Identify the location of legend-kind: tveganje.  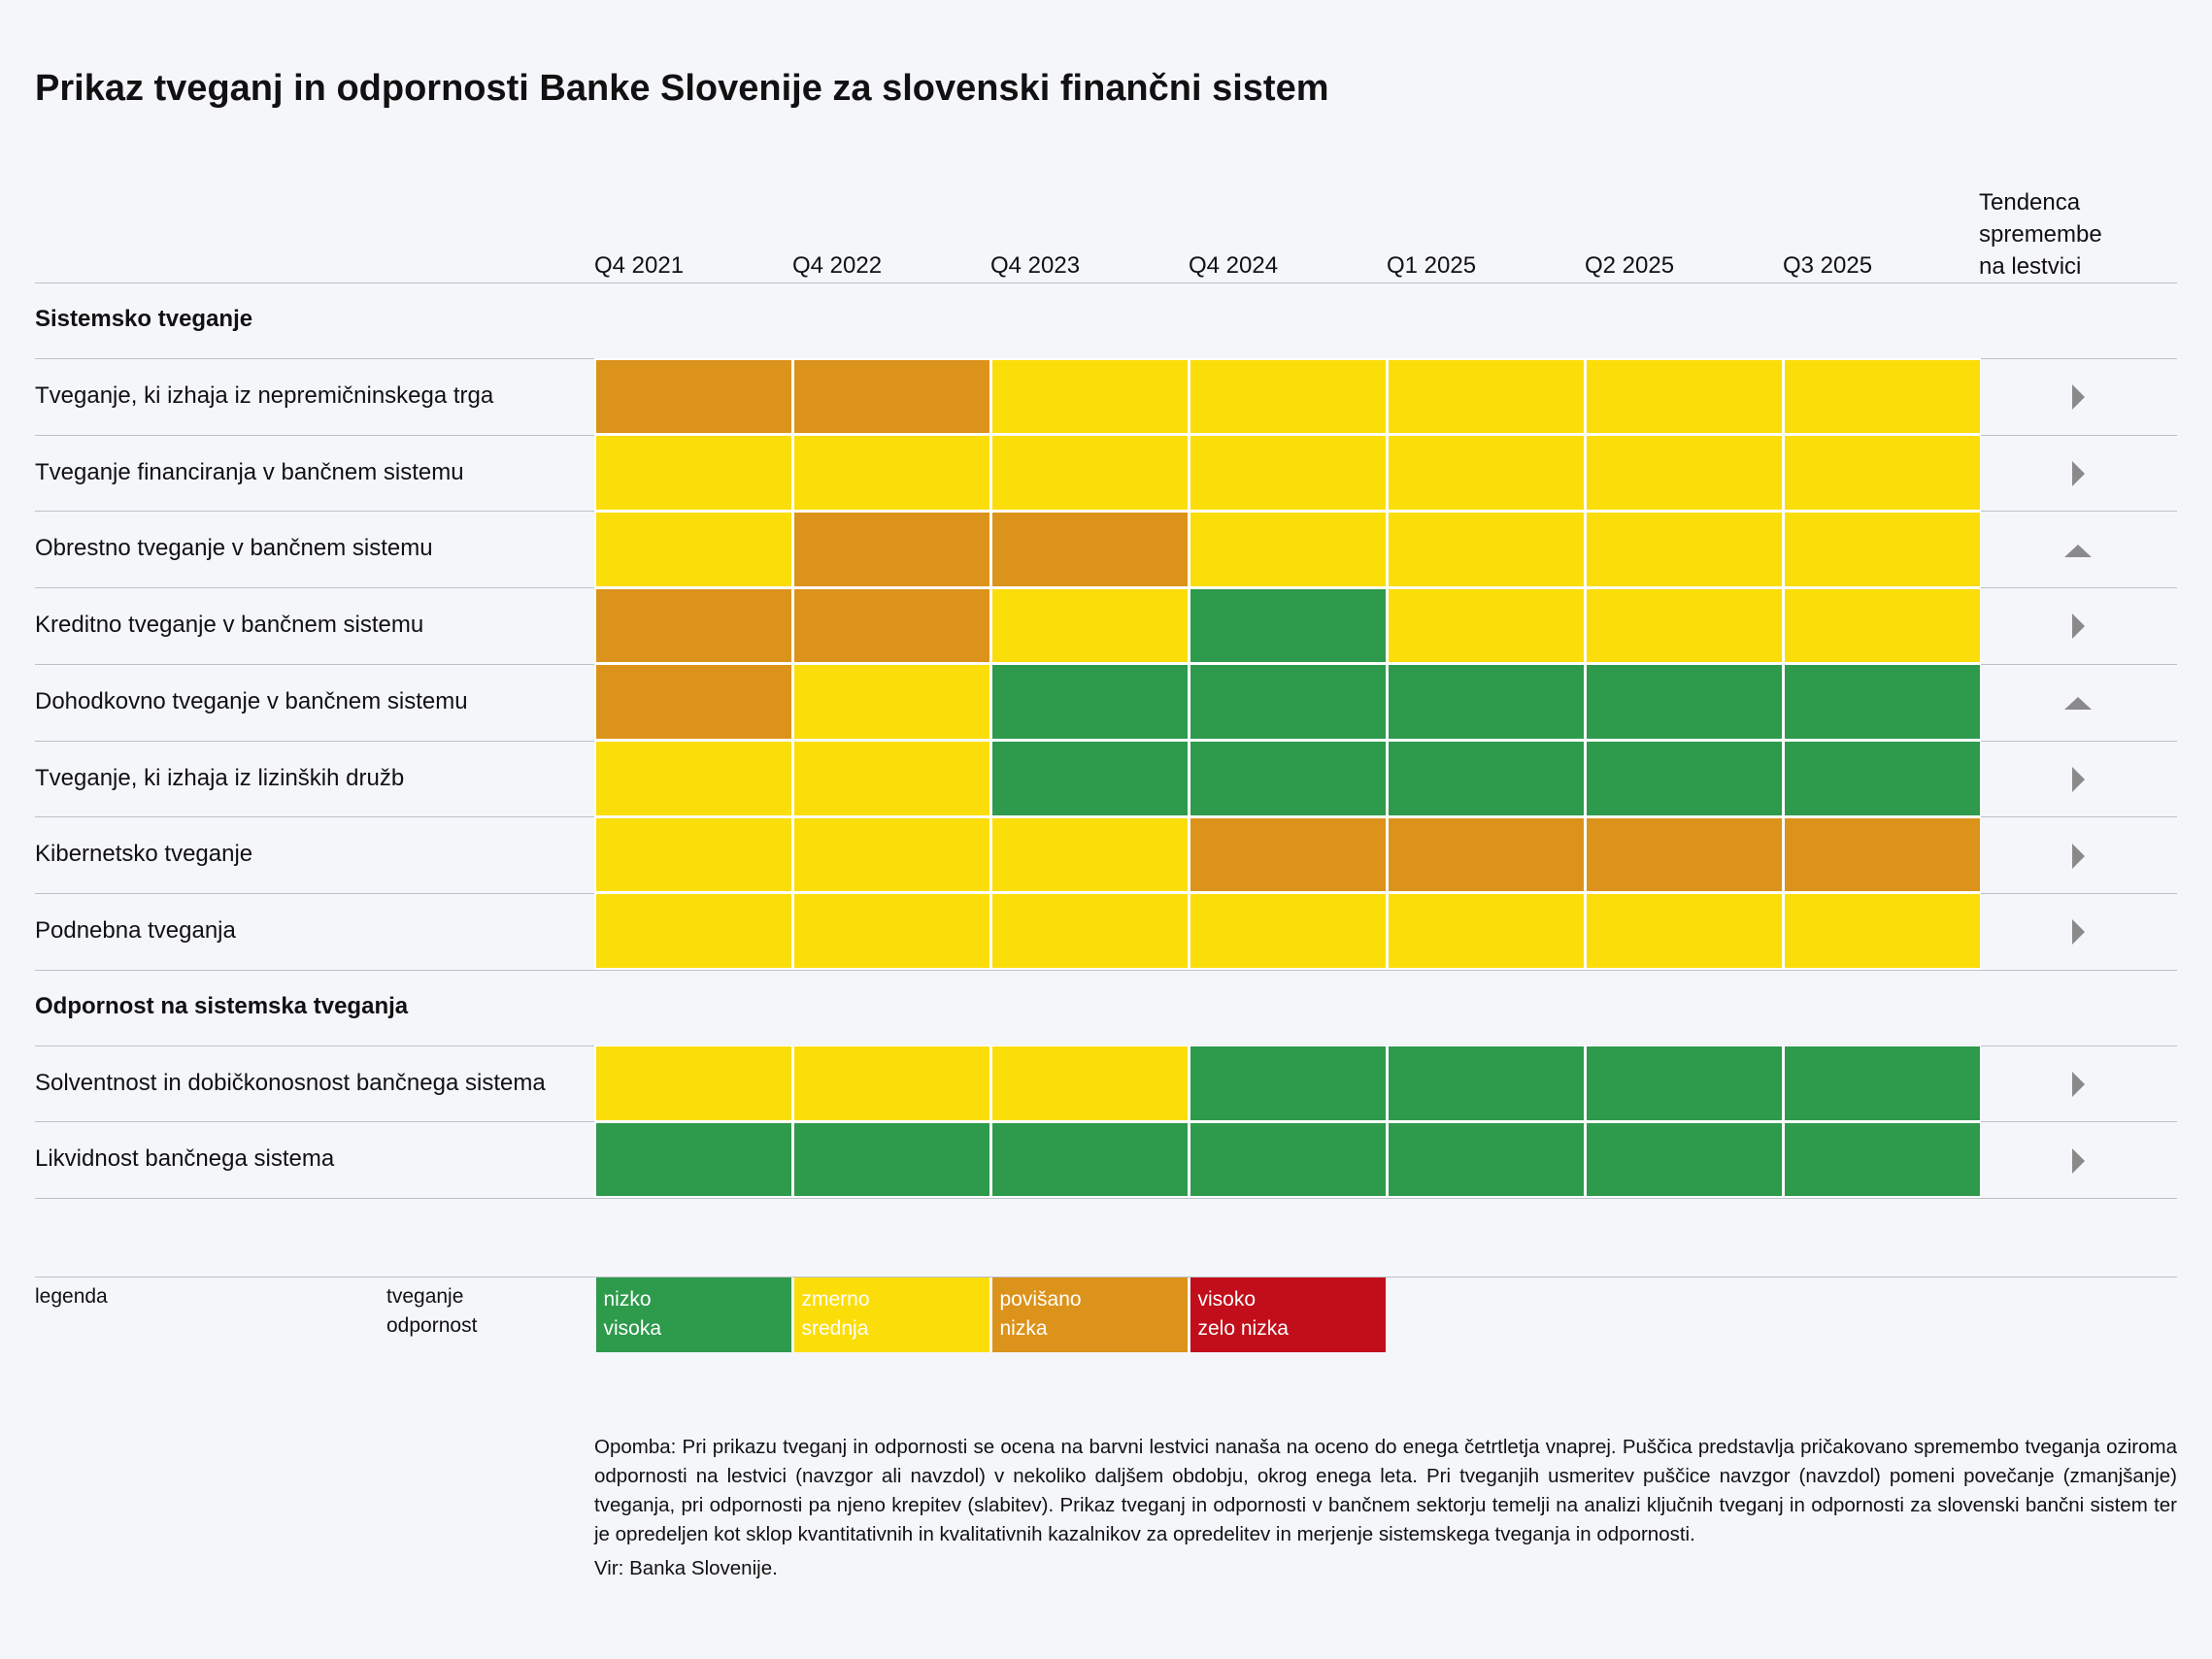
(425, 1296).